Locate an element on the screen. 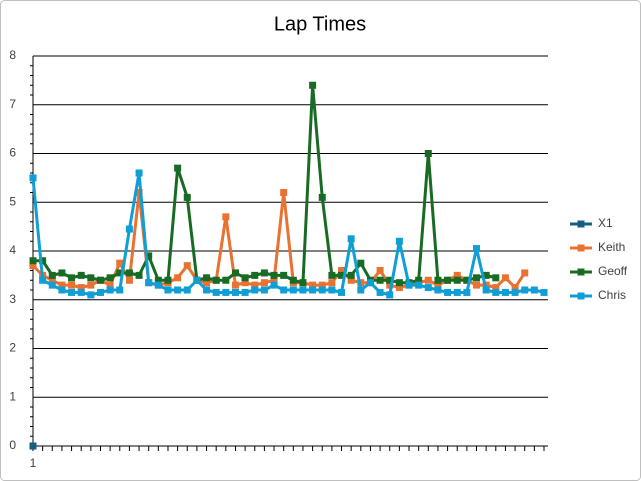  y-tick-label: 1 is located at coordinates (12, 396).